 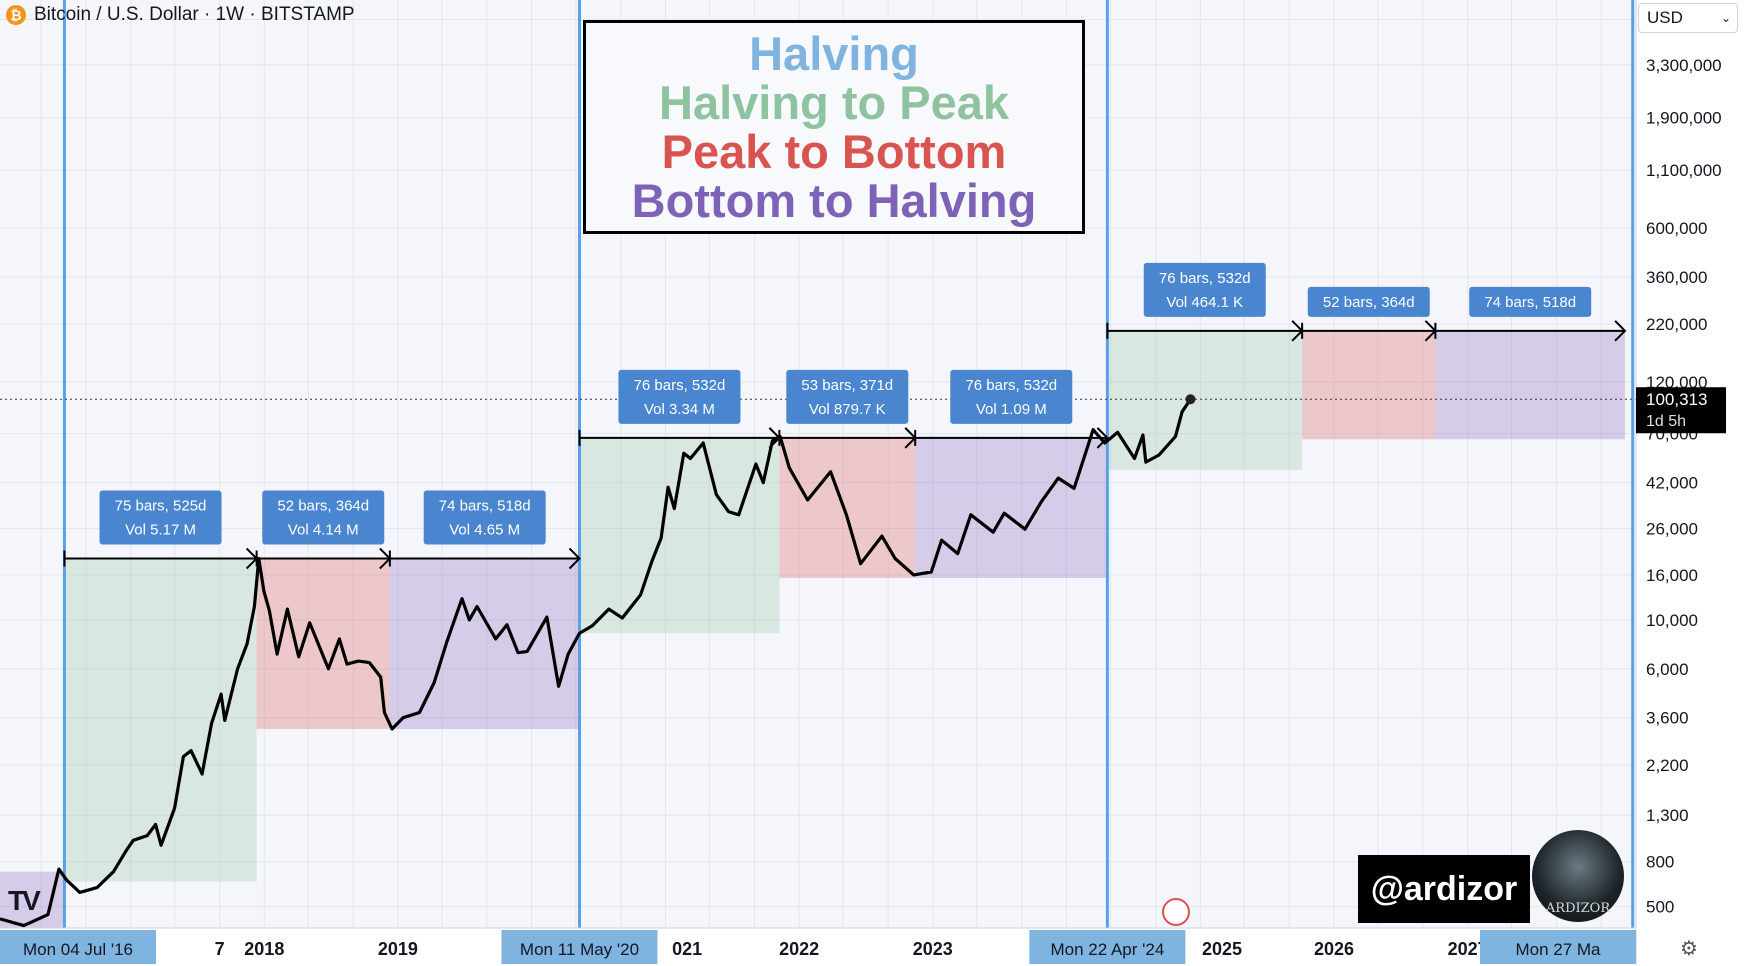 I want to click on legend-item-peak-to-bottom: Peak to Bottom, so click(x=834, y=151).